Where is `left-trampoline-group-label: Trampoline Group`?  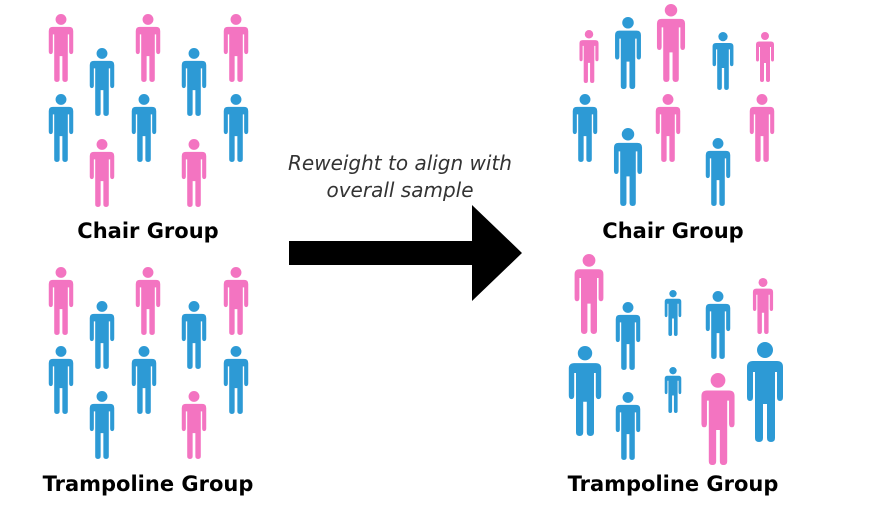 left-trampoline-group-label: Trampoline Group is located at coordinates (148, 484).